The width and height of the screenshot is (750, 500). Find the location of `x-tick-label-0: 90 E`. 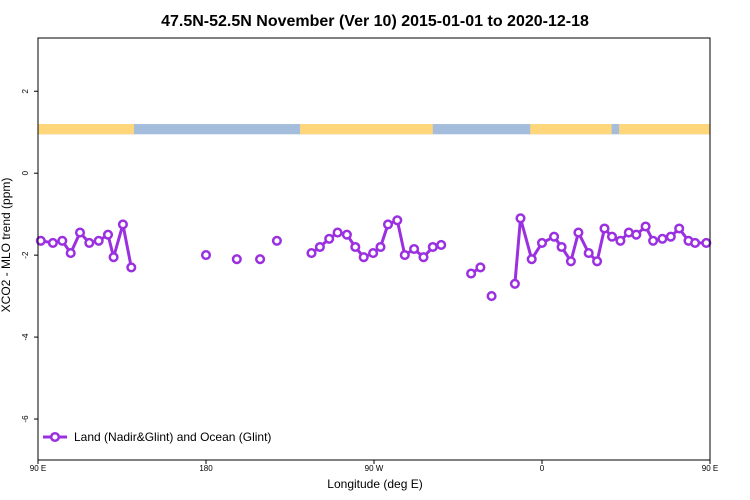

x-tick-label-0: 90 E is located at coordinates (38, 468).